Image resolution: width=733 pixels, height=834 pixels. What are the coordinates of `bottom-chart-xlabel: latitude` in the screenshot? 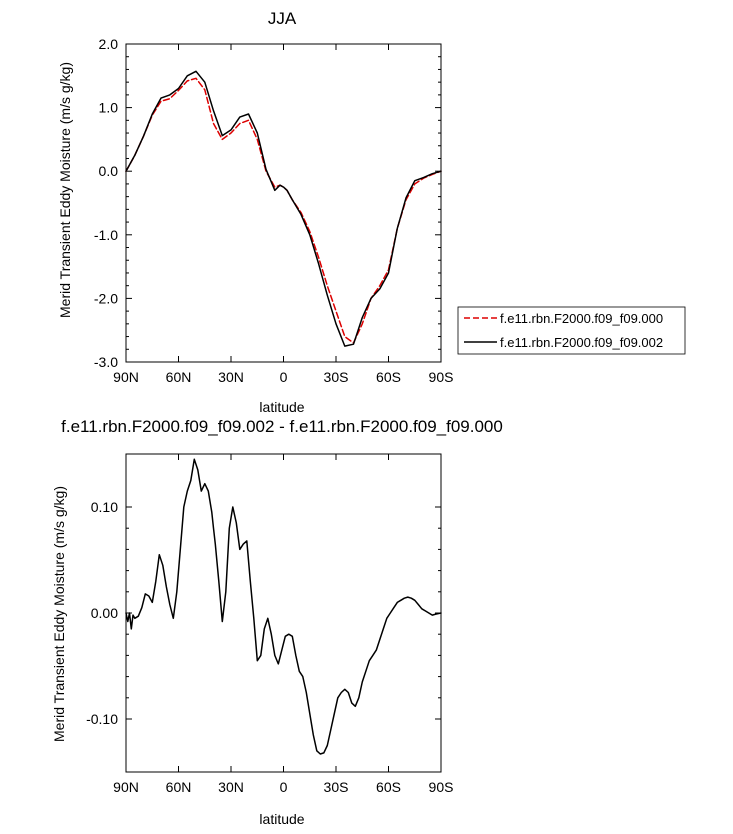 It's located at (281, 819).